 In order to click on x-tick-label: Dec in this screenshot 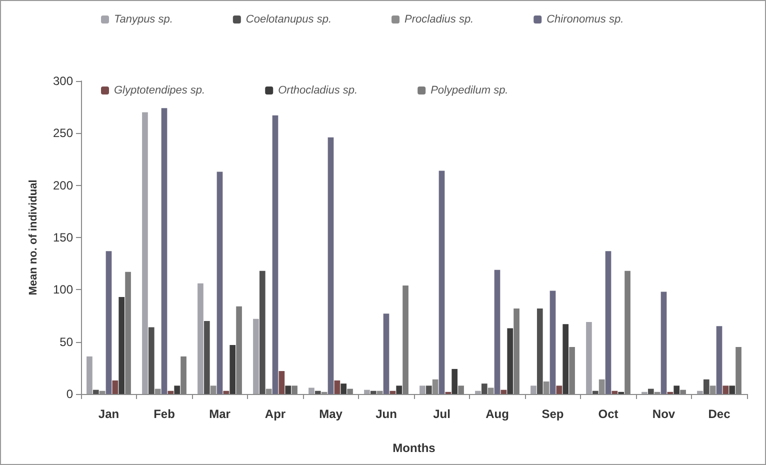, I will do `click(719, 414)`.